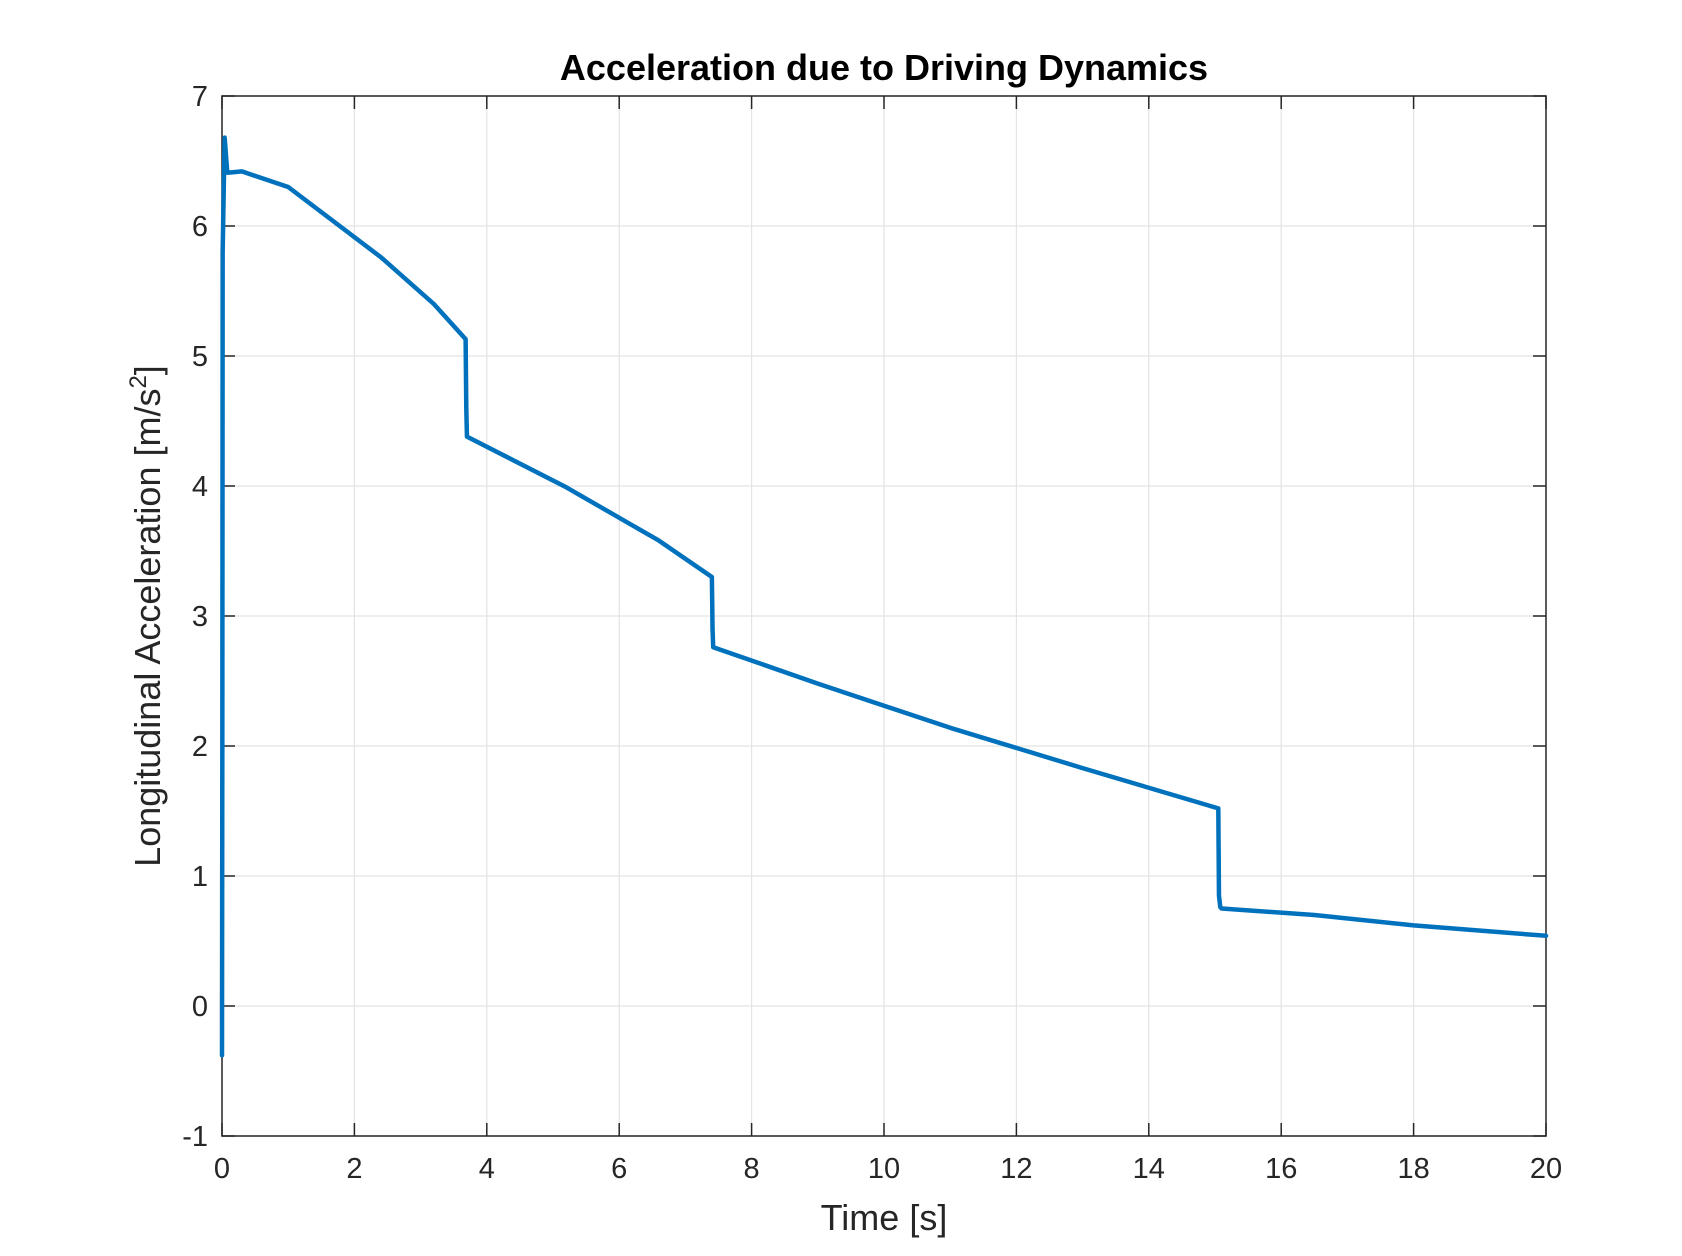 The height and width of the screenshot is (1256, 1682). What do you see at coordinates (200, 747) in the screenshot?
I see `y-tick-label: 2` at bounding box center [200, 747].